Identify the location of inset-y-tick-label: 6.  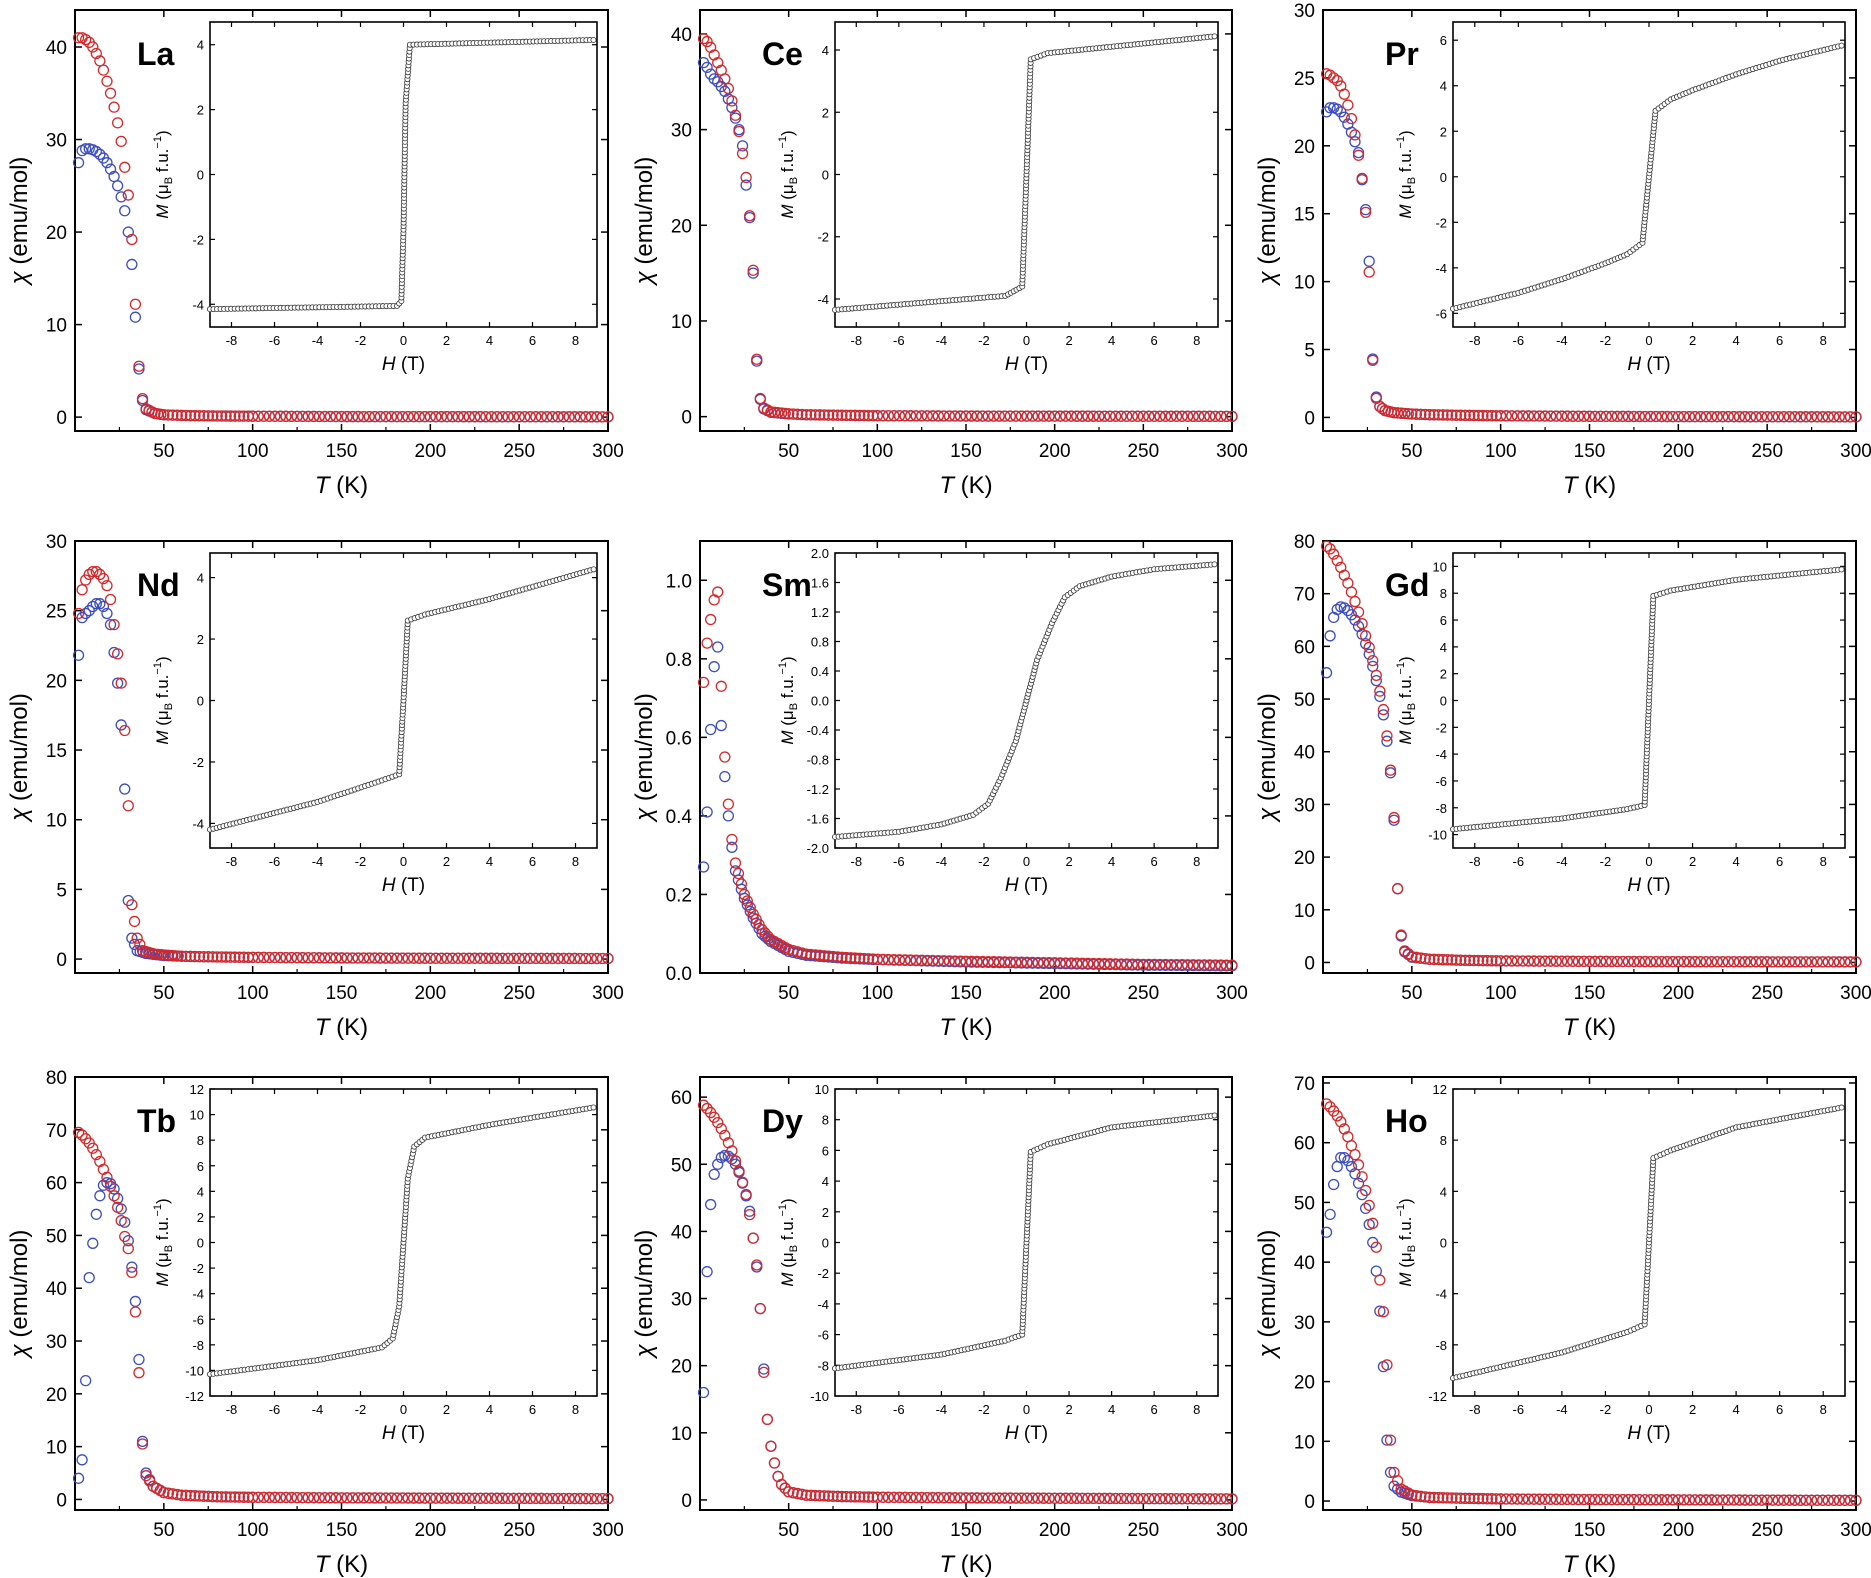
(1443, 40).